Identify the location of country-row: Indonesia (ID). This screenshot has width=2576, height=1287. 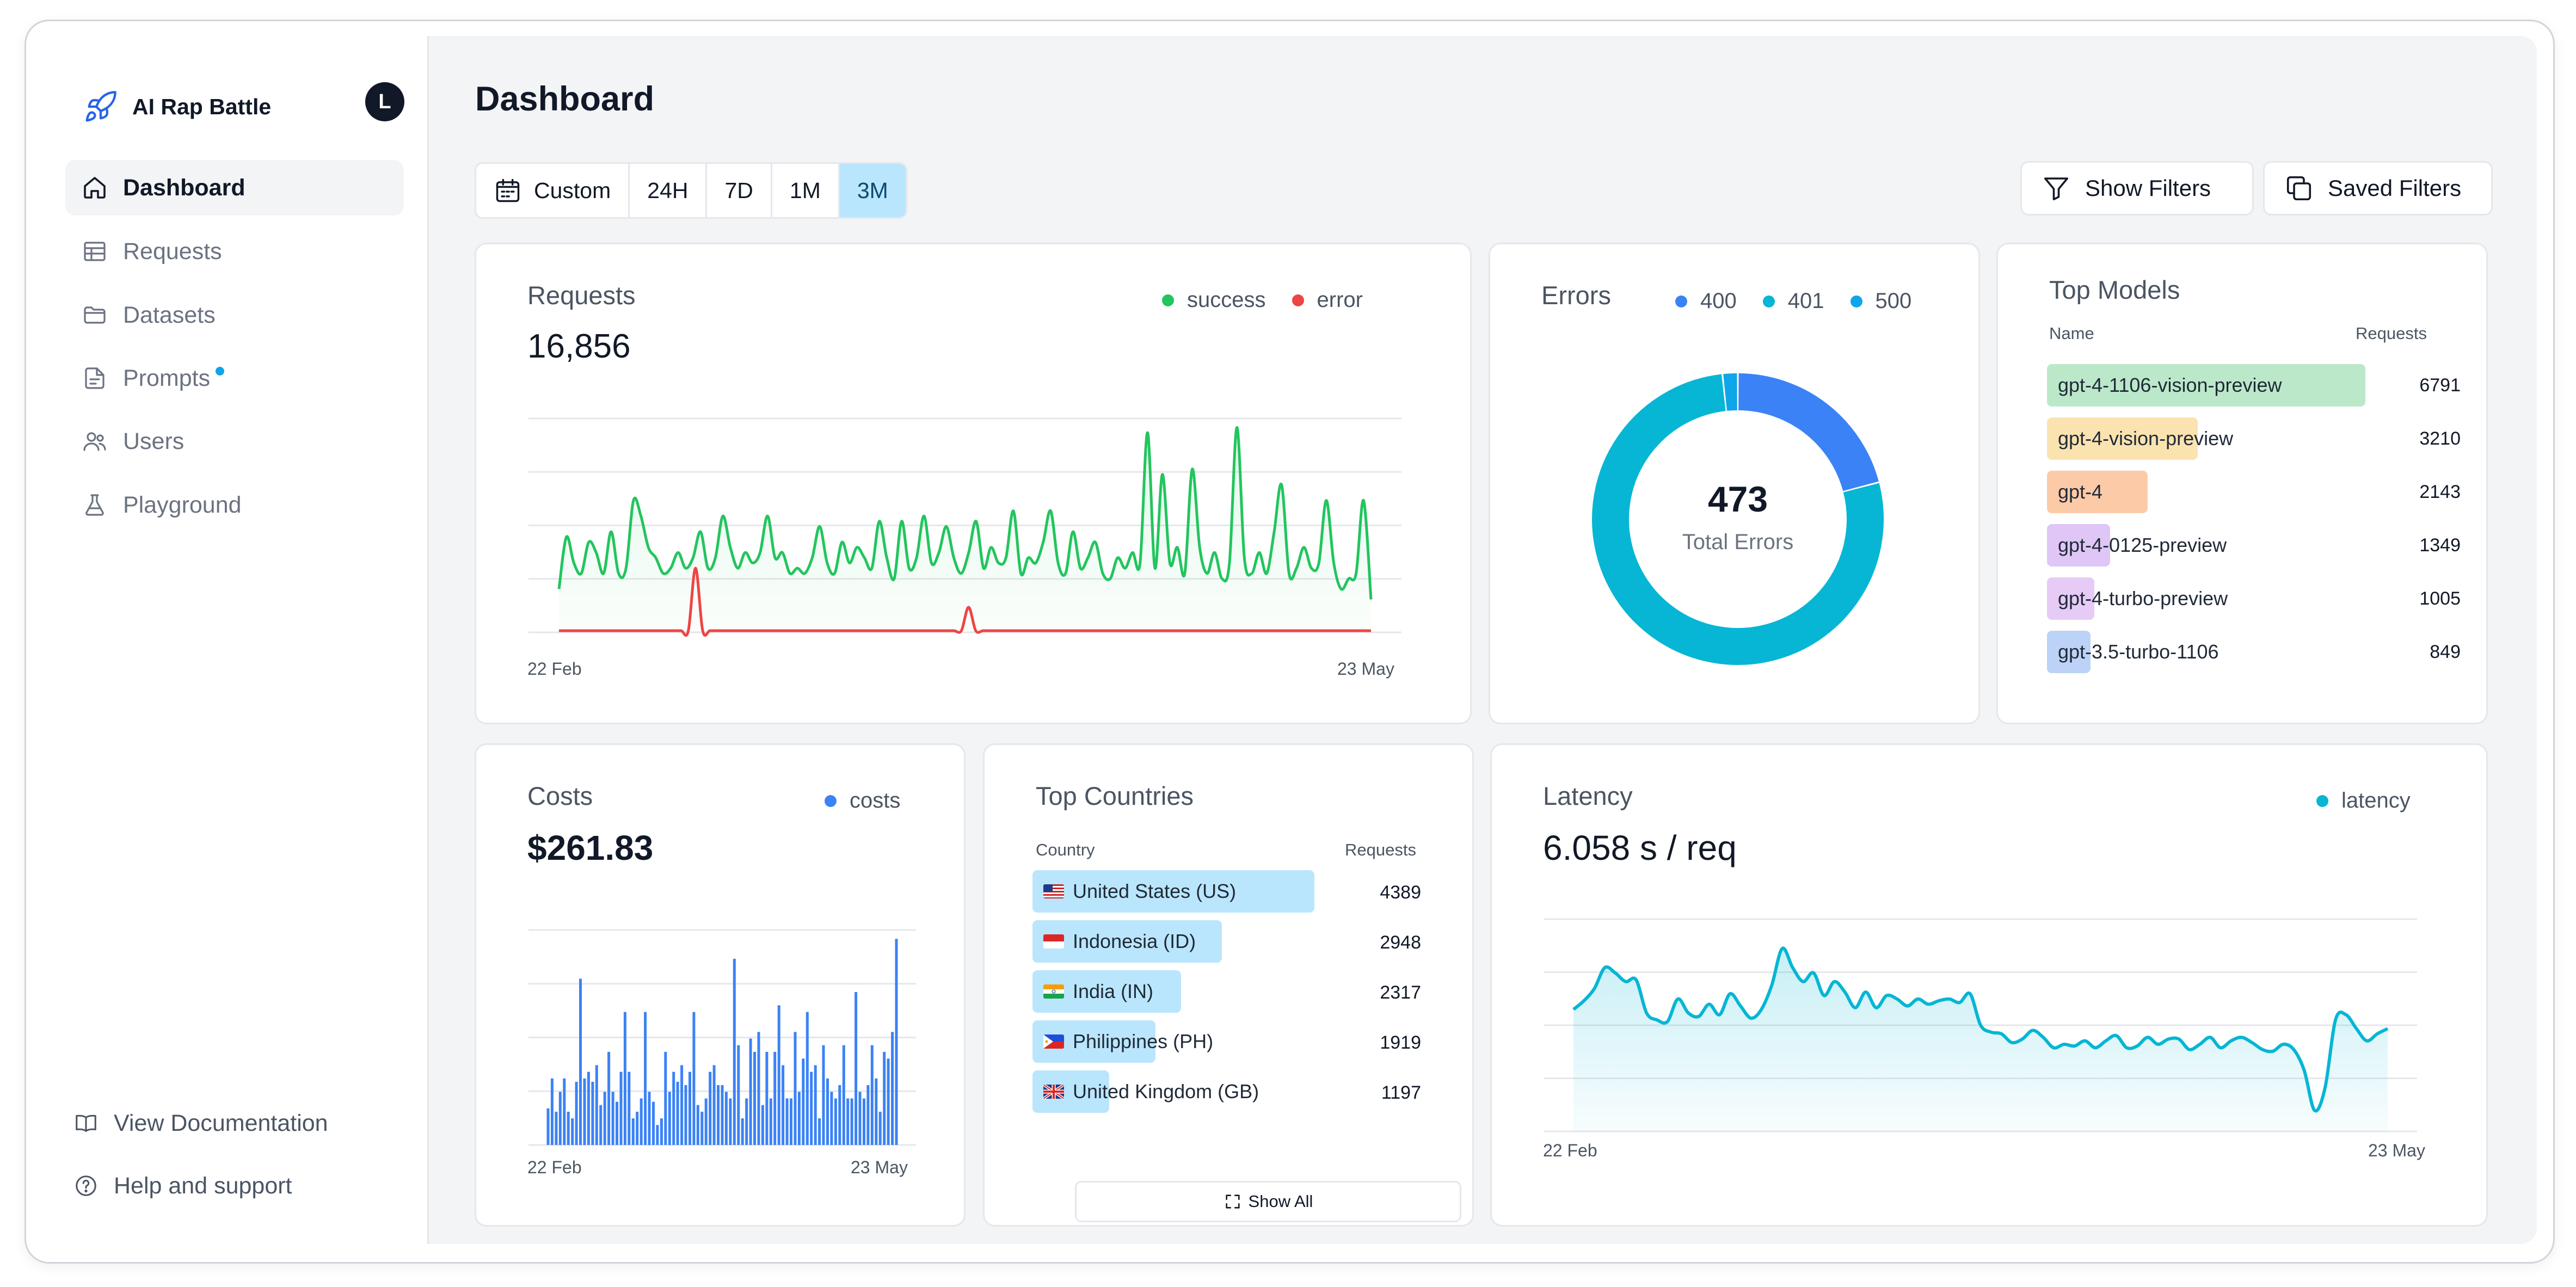
(1179, 941).